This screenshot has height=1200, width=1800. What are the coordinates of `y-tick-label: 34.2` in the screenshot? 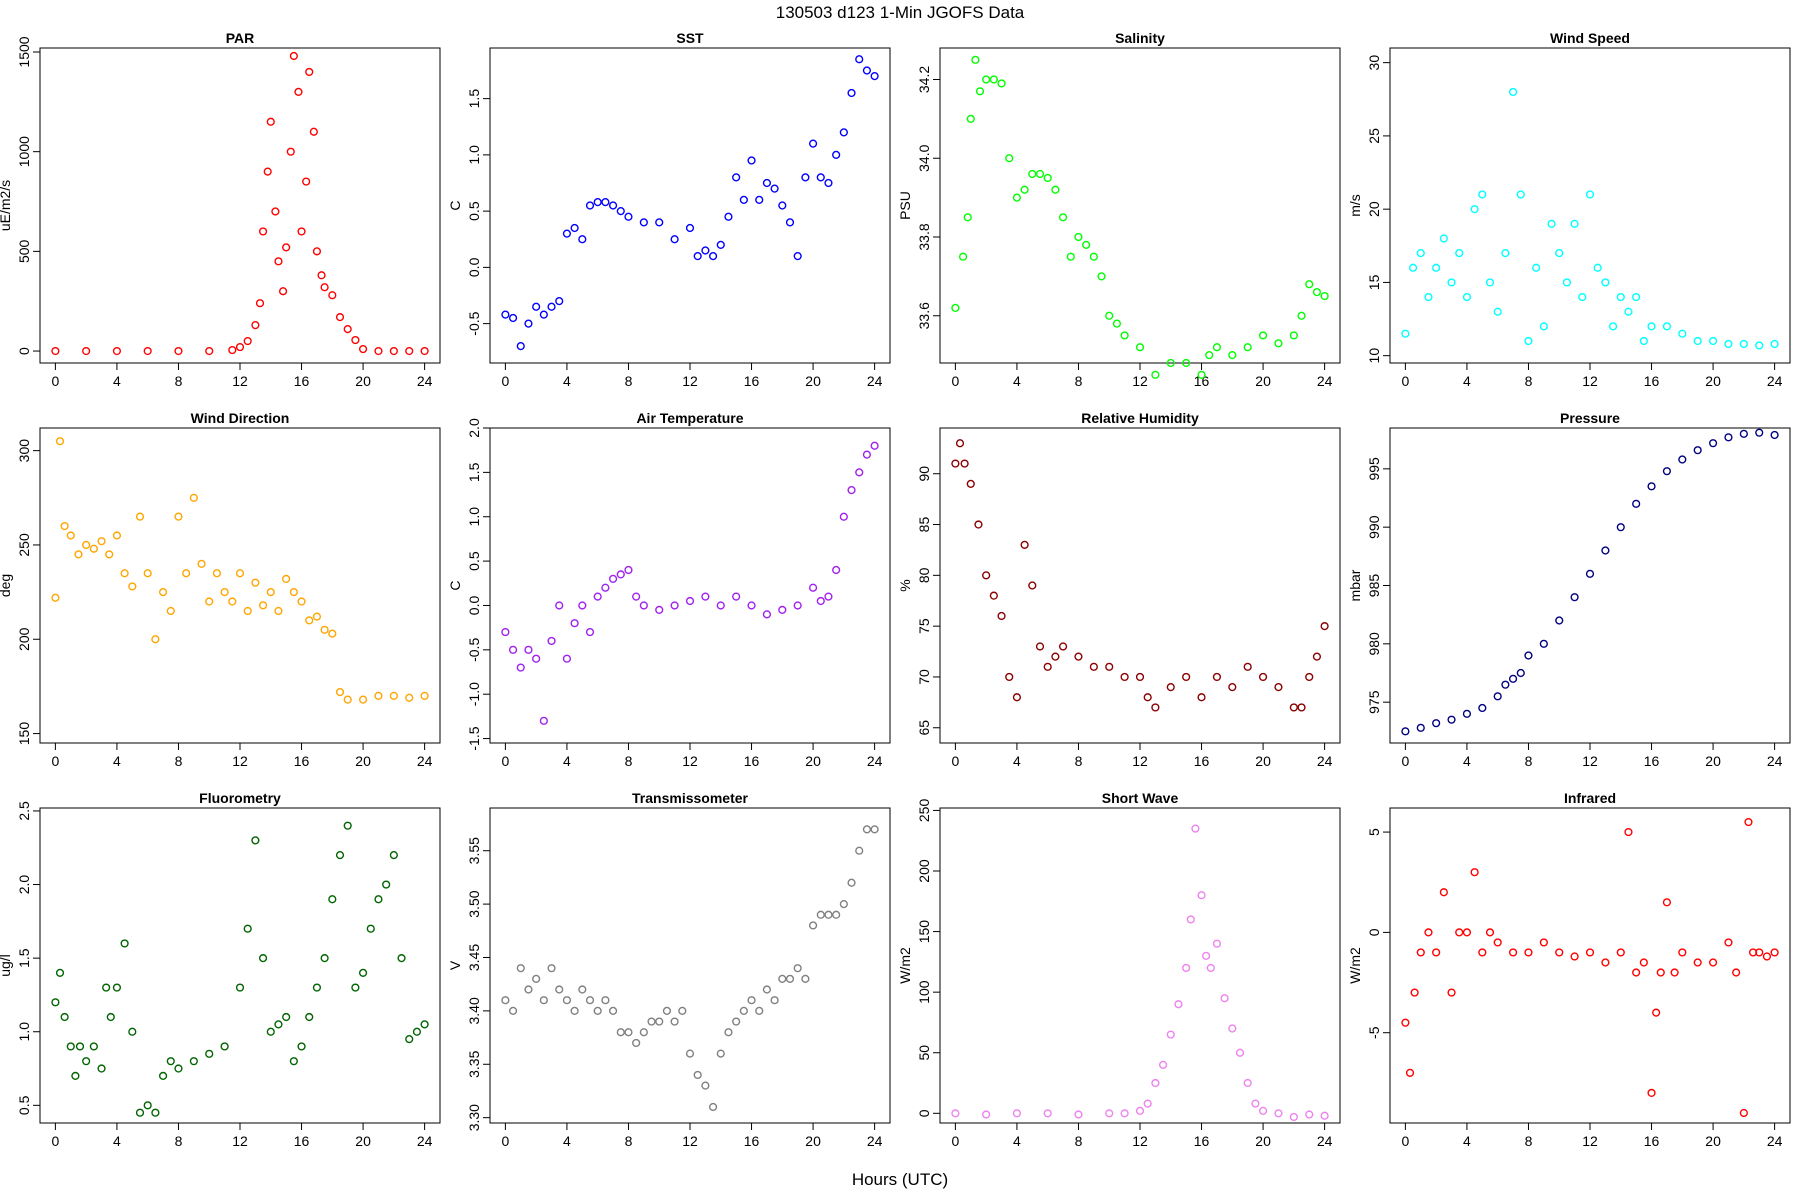 It's located at (924, 79).